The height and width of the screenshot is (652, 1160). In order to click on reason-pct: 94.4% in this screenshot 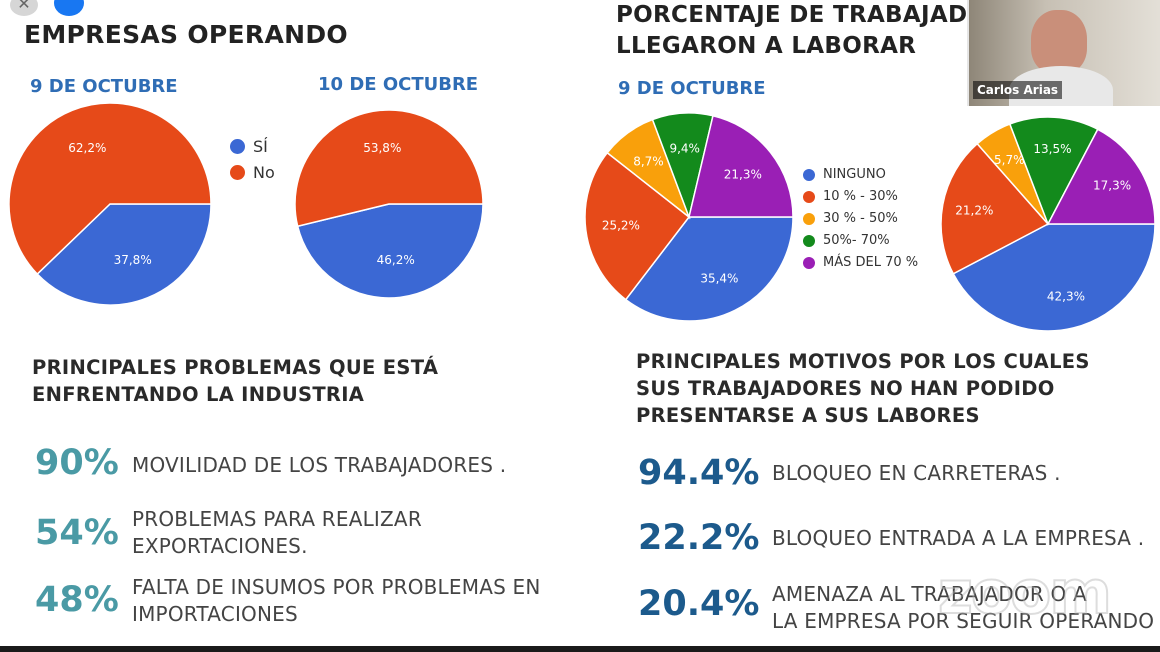, I will do `click(699, 473)`.